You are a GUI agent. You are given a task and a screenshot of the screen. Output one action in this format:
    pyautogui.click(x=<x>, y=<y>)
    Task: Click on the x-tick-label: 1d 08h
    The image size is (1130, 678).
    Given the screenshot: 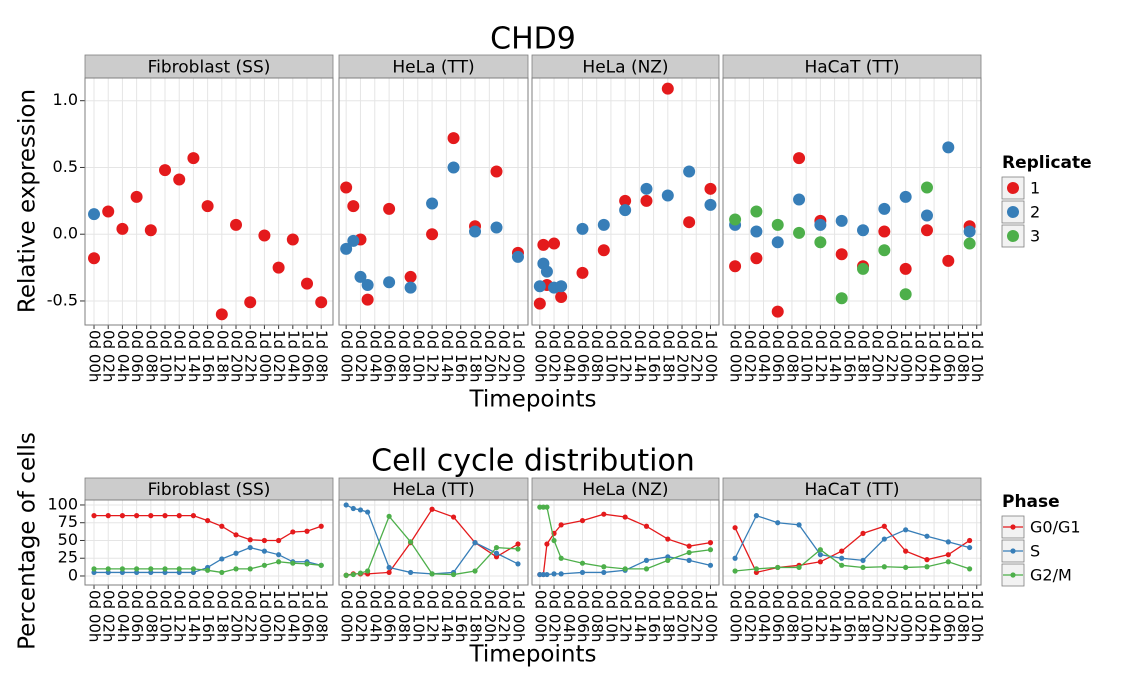 What is the action you would take?
    pyautogui.click(x=322, y=356)
    